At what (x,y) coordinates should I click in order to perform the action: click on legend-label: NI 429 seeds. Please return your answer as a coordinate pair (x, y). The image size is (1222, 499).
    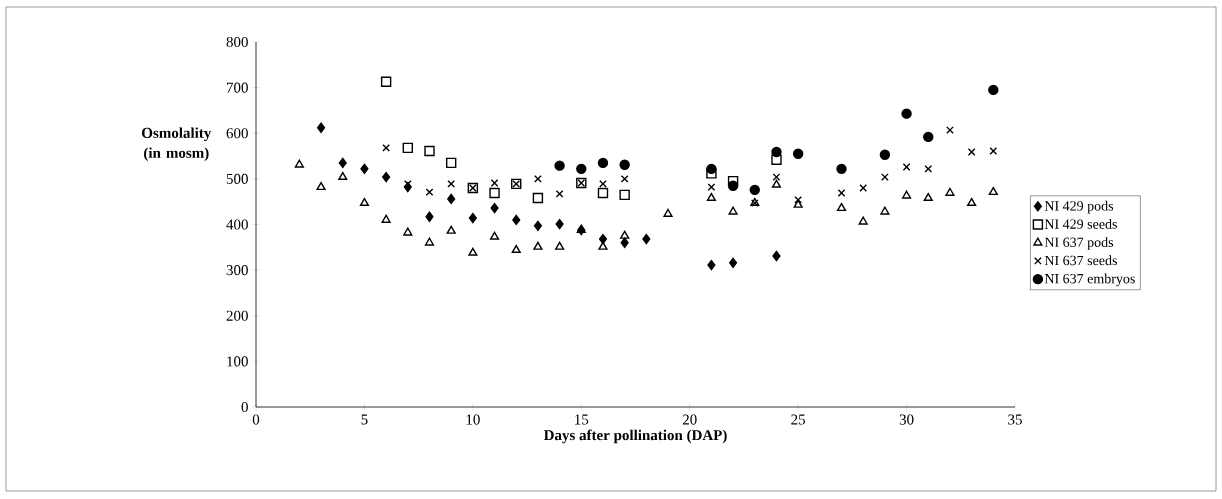
    Looking at the image, I should click on (1080, 223).